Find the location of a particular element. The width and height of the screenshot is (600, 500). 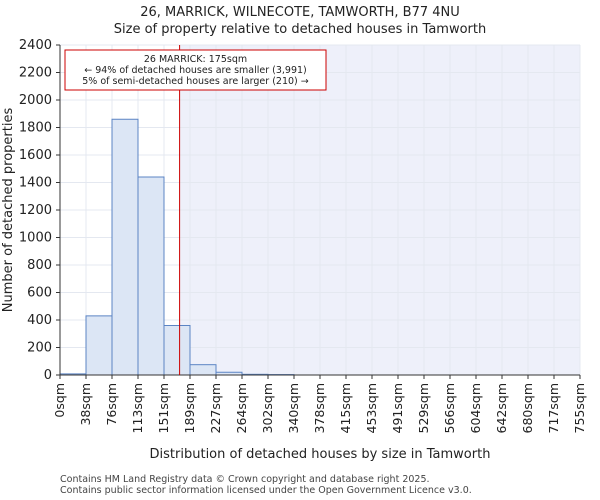

x-tick-label: 717sqm is located at coordinates (553, 408).